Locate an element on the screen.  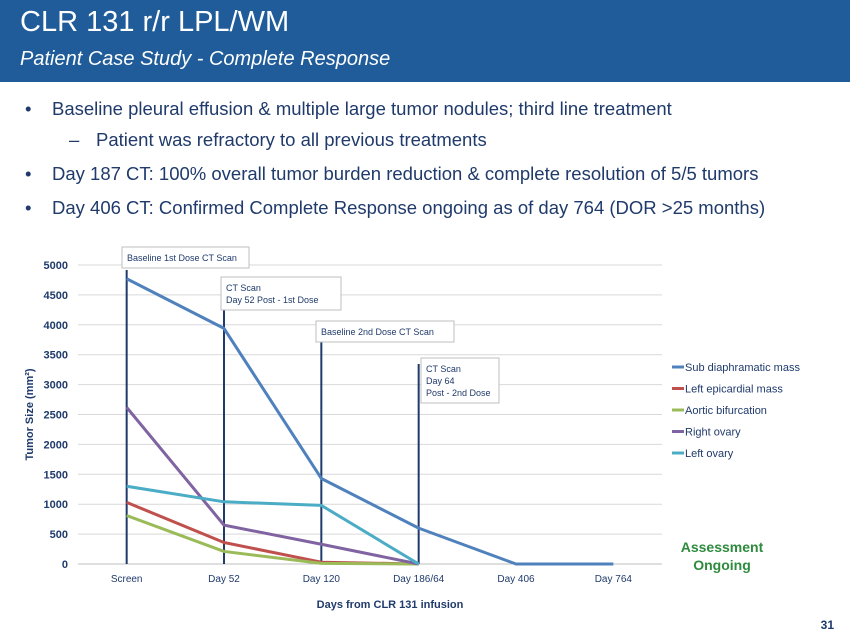
y-axis-title: Tumor Size (mm²) is located at coordinates (30, 414).